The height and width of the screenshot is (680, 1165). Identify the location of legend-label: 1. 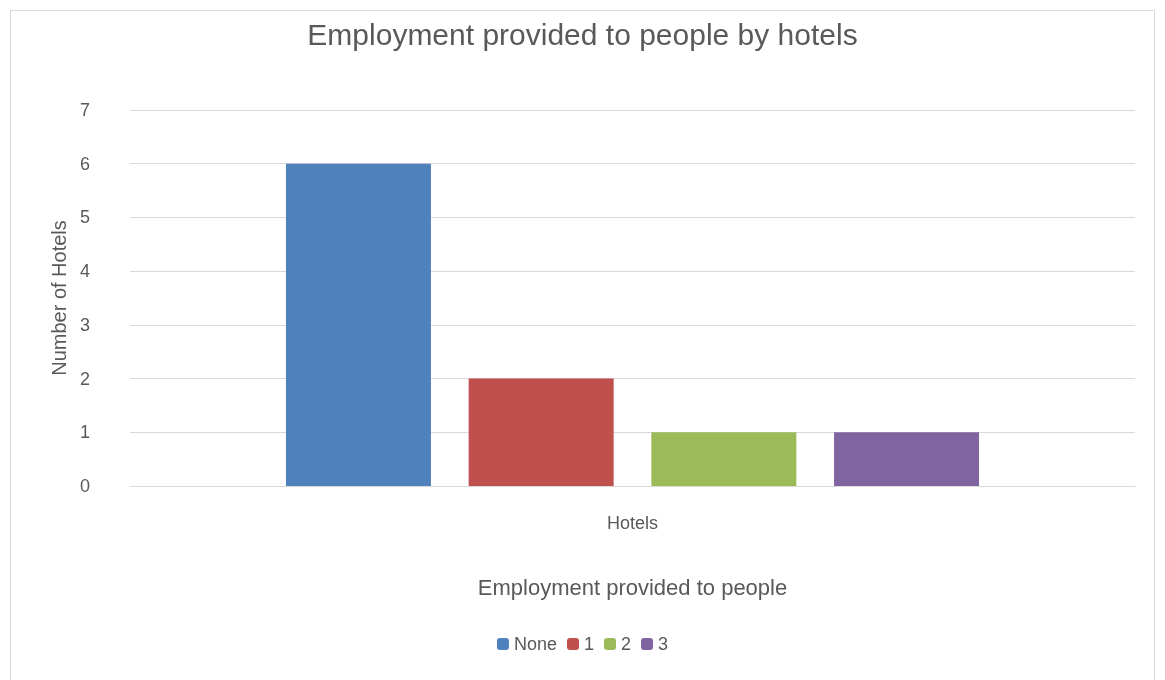
(589, 644).